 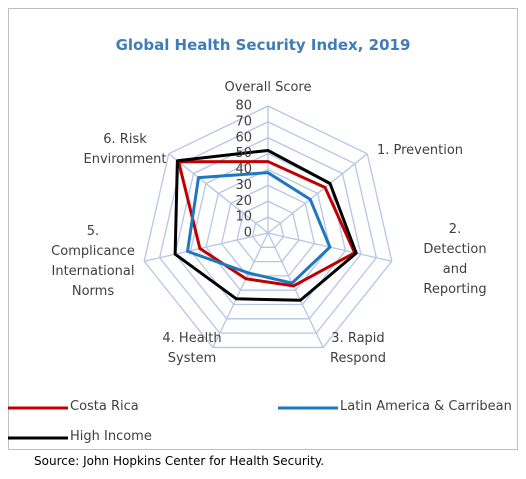 What do you see at coordinates (243, 169) in the screenshot?
I see `r-tick-label: 40` at bounding box center [243, 169].